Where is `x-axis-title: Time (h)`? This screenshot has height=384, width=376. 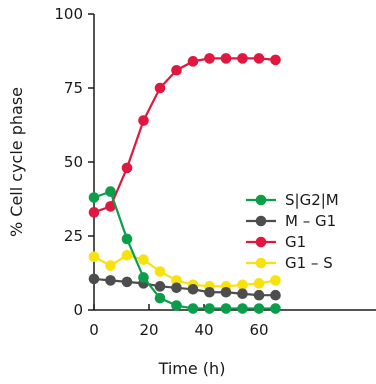 x-axis-title: Time (h) is located at coordinates (192, 368).